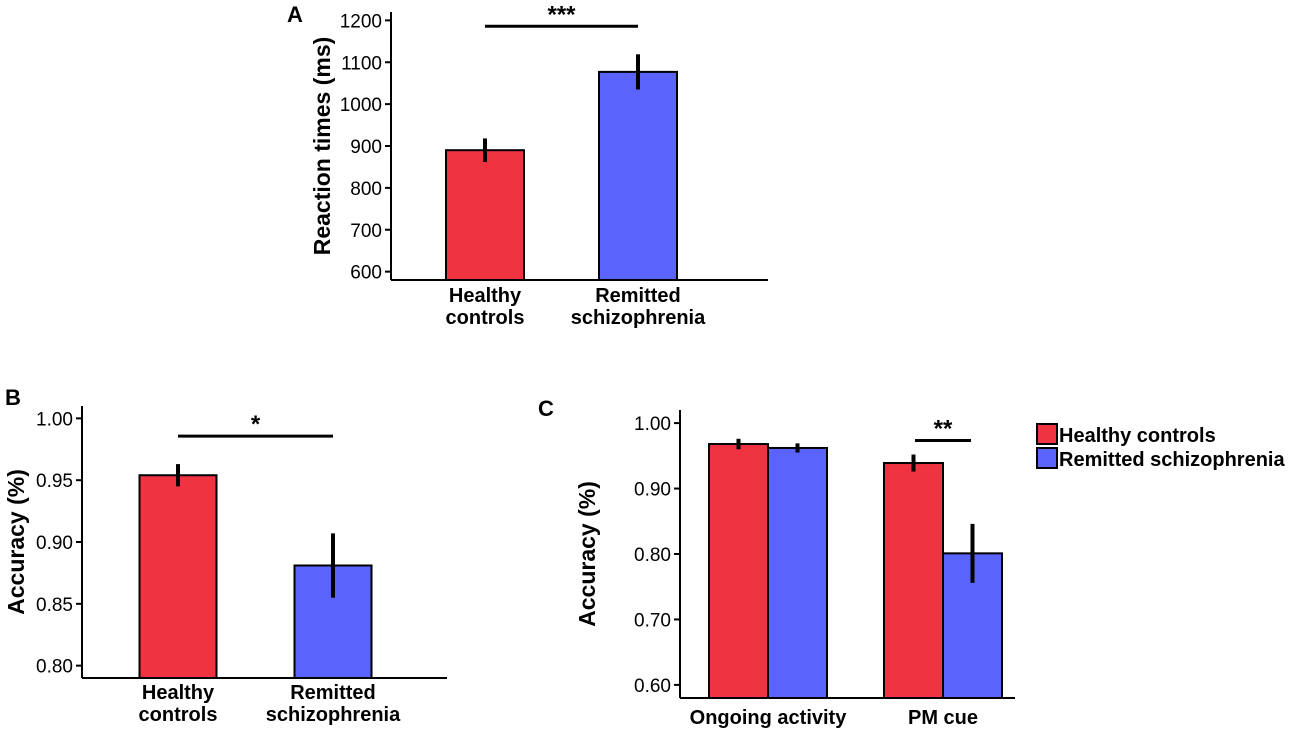 This screenshot has width=1300, height=736. I want to click on C-ytick-label: 1.00, so click(652, 424).